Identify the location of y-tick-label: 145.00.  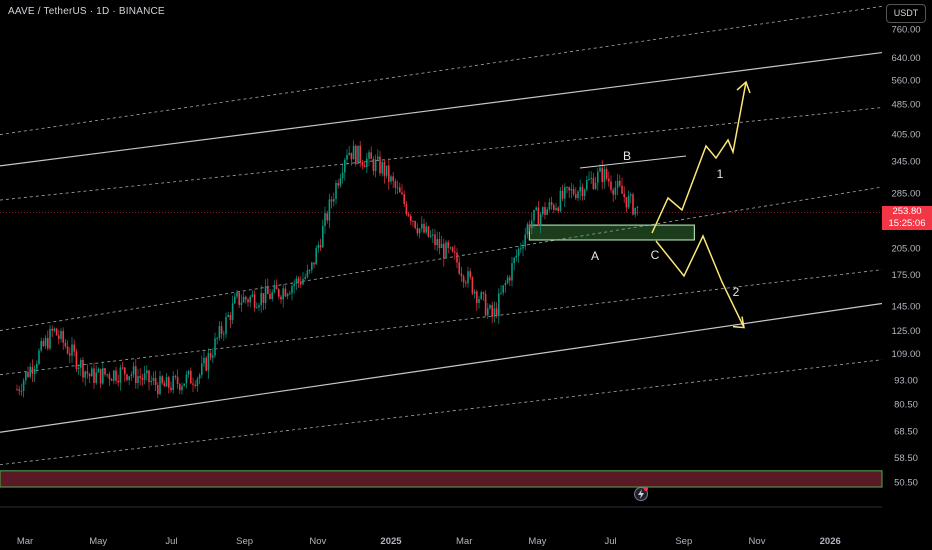
(905, 306).